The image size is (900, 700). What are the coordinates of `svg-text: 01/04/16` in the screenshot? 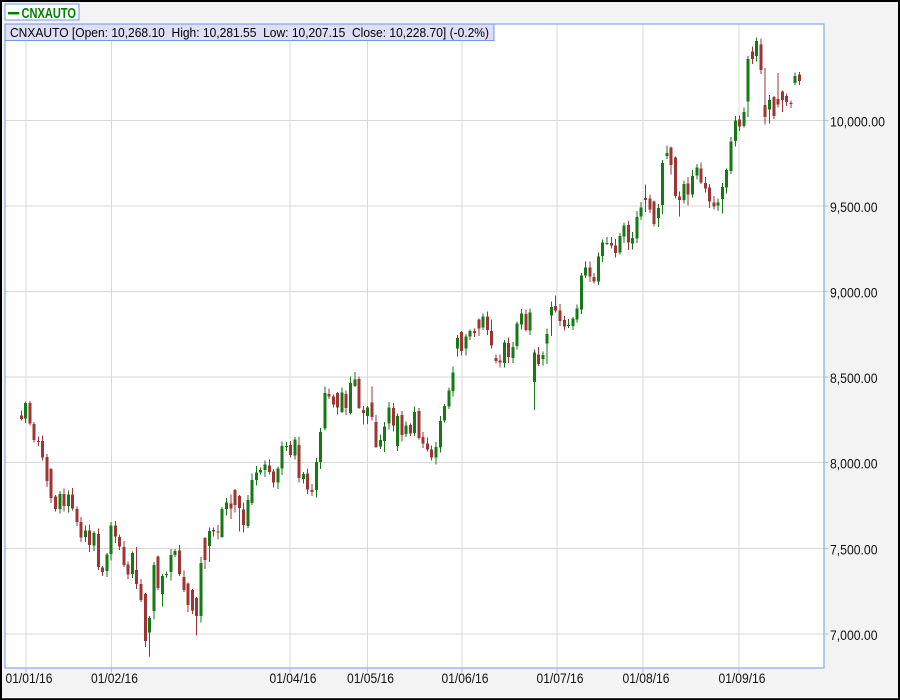 It's located at (293, 678).